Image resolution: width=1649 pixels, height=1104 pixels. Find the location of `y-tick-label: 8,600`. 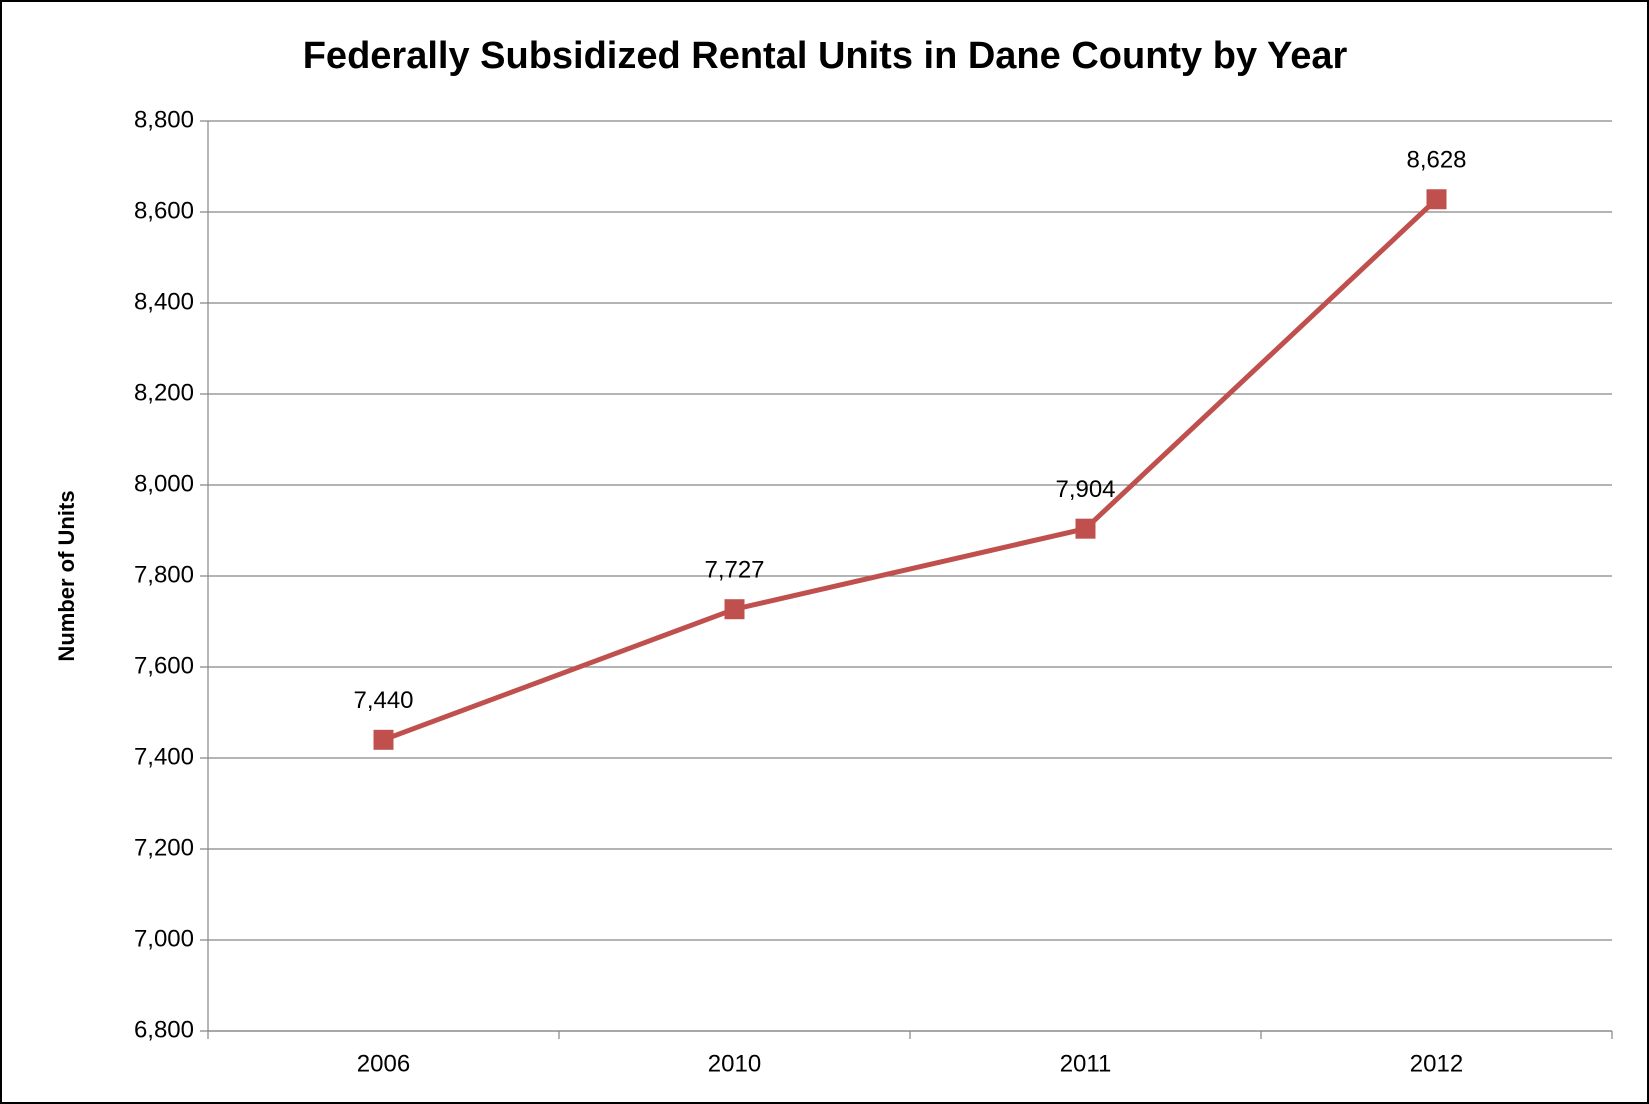

y-tick-label: 8,600 is located at coordinates (164, 210).